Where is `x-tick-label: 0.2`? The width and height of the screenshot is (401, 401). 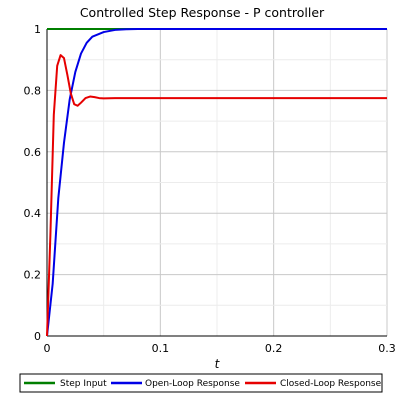 x-tick-label: 0.2 is located at coordinates (274, 348).